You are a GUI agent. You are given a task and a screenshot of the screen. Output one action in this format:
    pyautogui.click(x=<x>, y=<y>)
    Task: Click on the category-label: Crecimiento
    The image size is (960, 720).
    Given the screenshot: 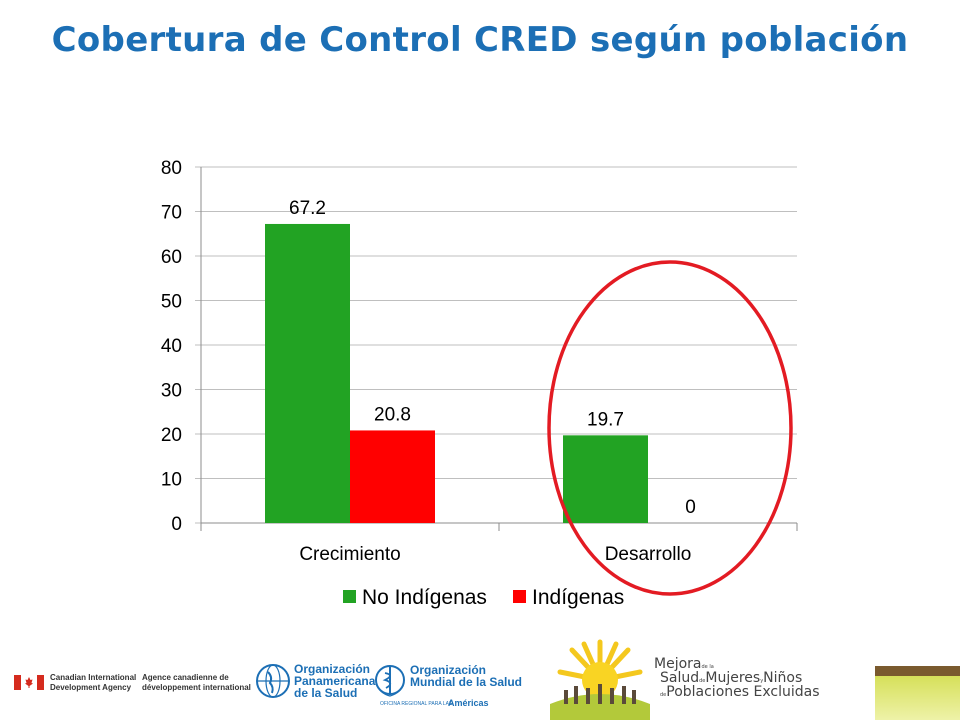 What is the action you would take?
    pyautogui.click(x=349, y=554)
    